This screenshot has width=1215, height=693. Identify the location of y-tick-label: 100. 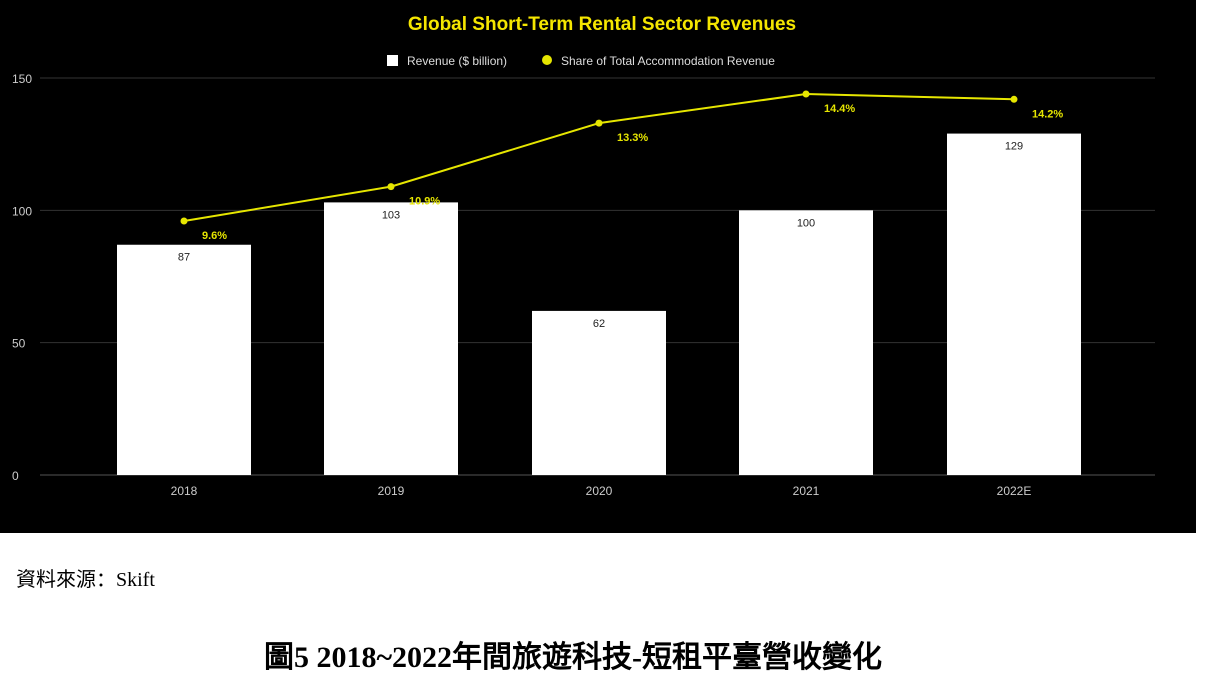
(22, 211).